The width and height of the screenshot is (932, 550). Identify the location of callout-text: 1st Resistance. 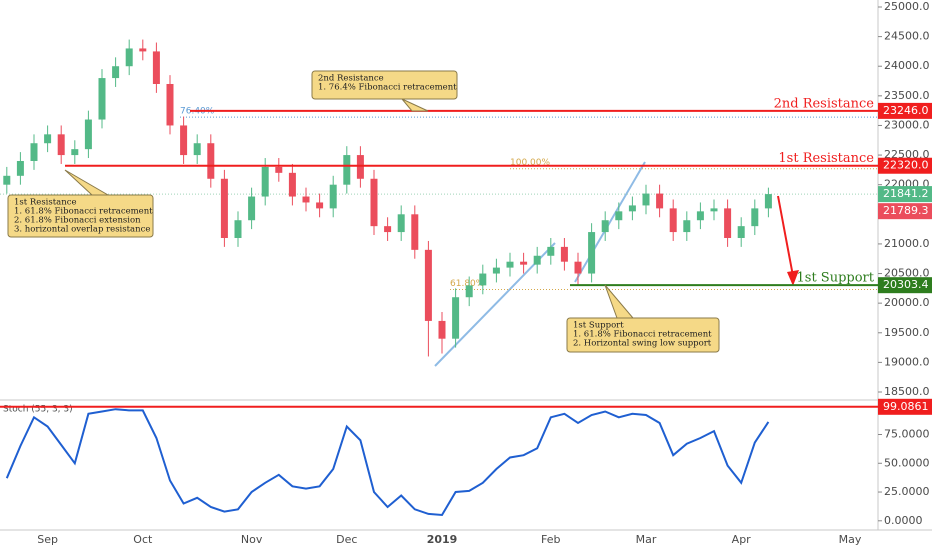
(45, 203).